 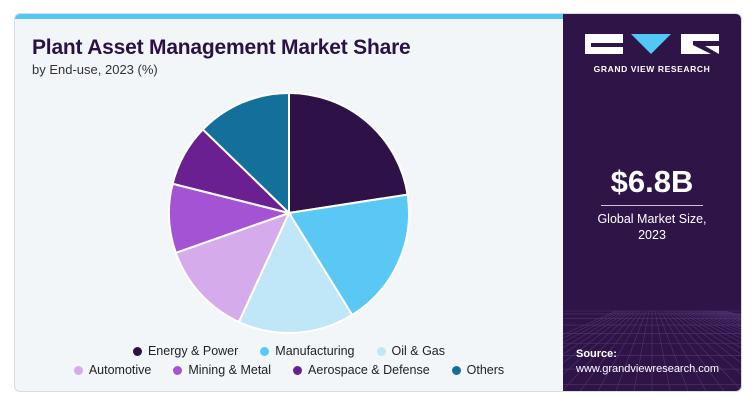 What do you see at coordinates (596, 354) in the screenshot?
I see `source-label: Source:` at bounding box center [596, 354].